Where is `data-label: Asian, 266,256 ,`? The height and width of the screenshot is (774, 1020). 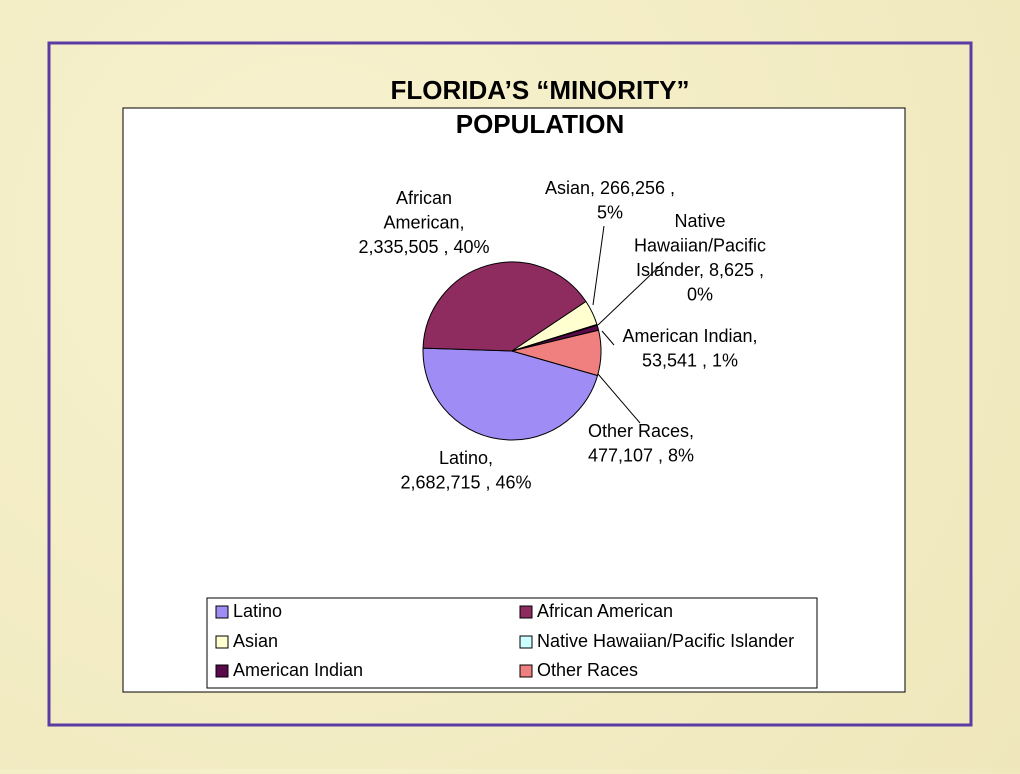
data-label: Asian, 266,256 , is located at coordinates (610, 188).